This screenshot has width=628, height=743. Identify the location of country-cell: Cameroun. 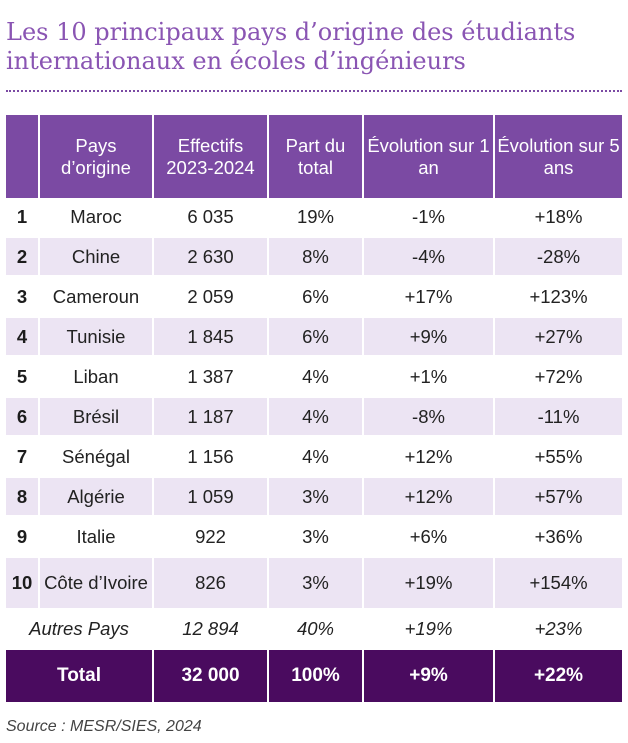
(97, 298).